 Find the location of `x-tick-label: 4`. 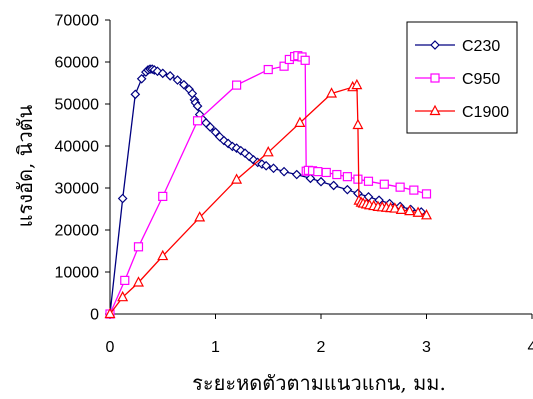

x-tick-label: 4 is located at coordinates (530, 347).